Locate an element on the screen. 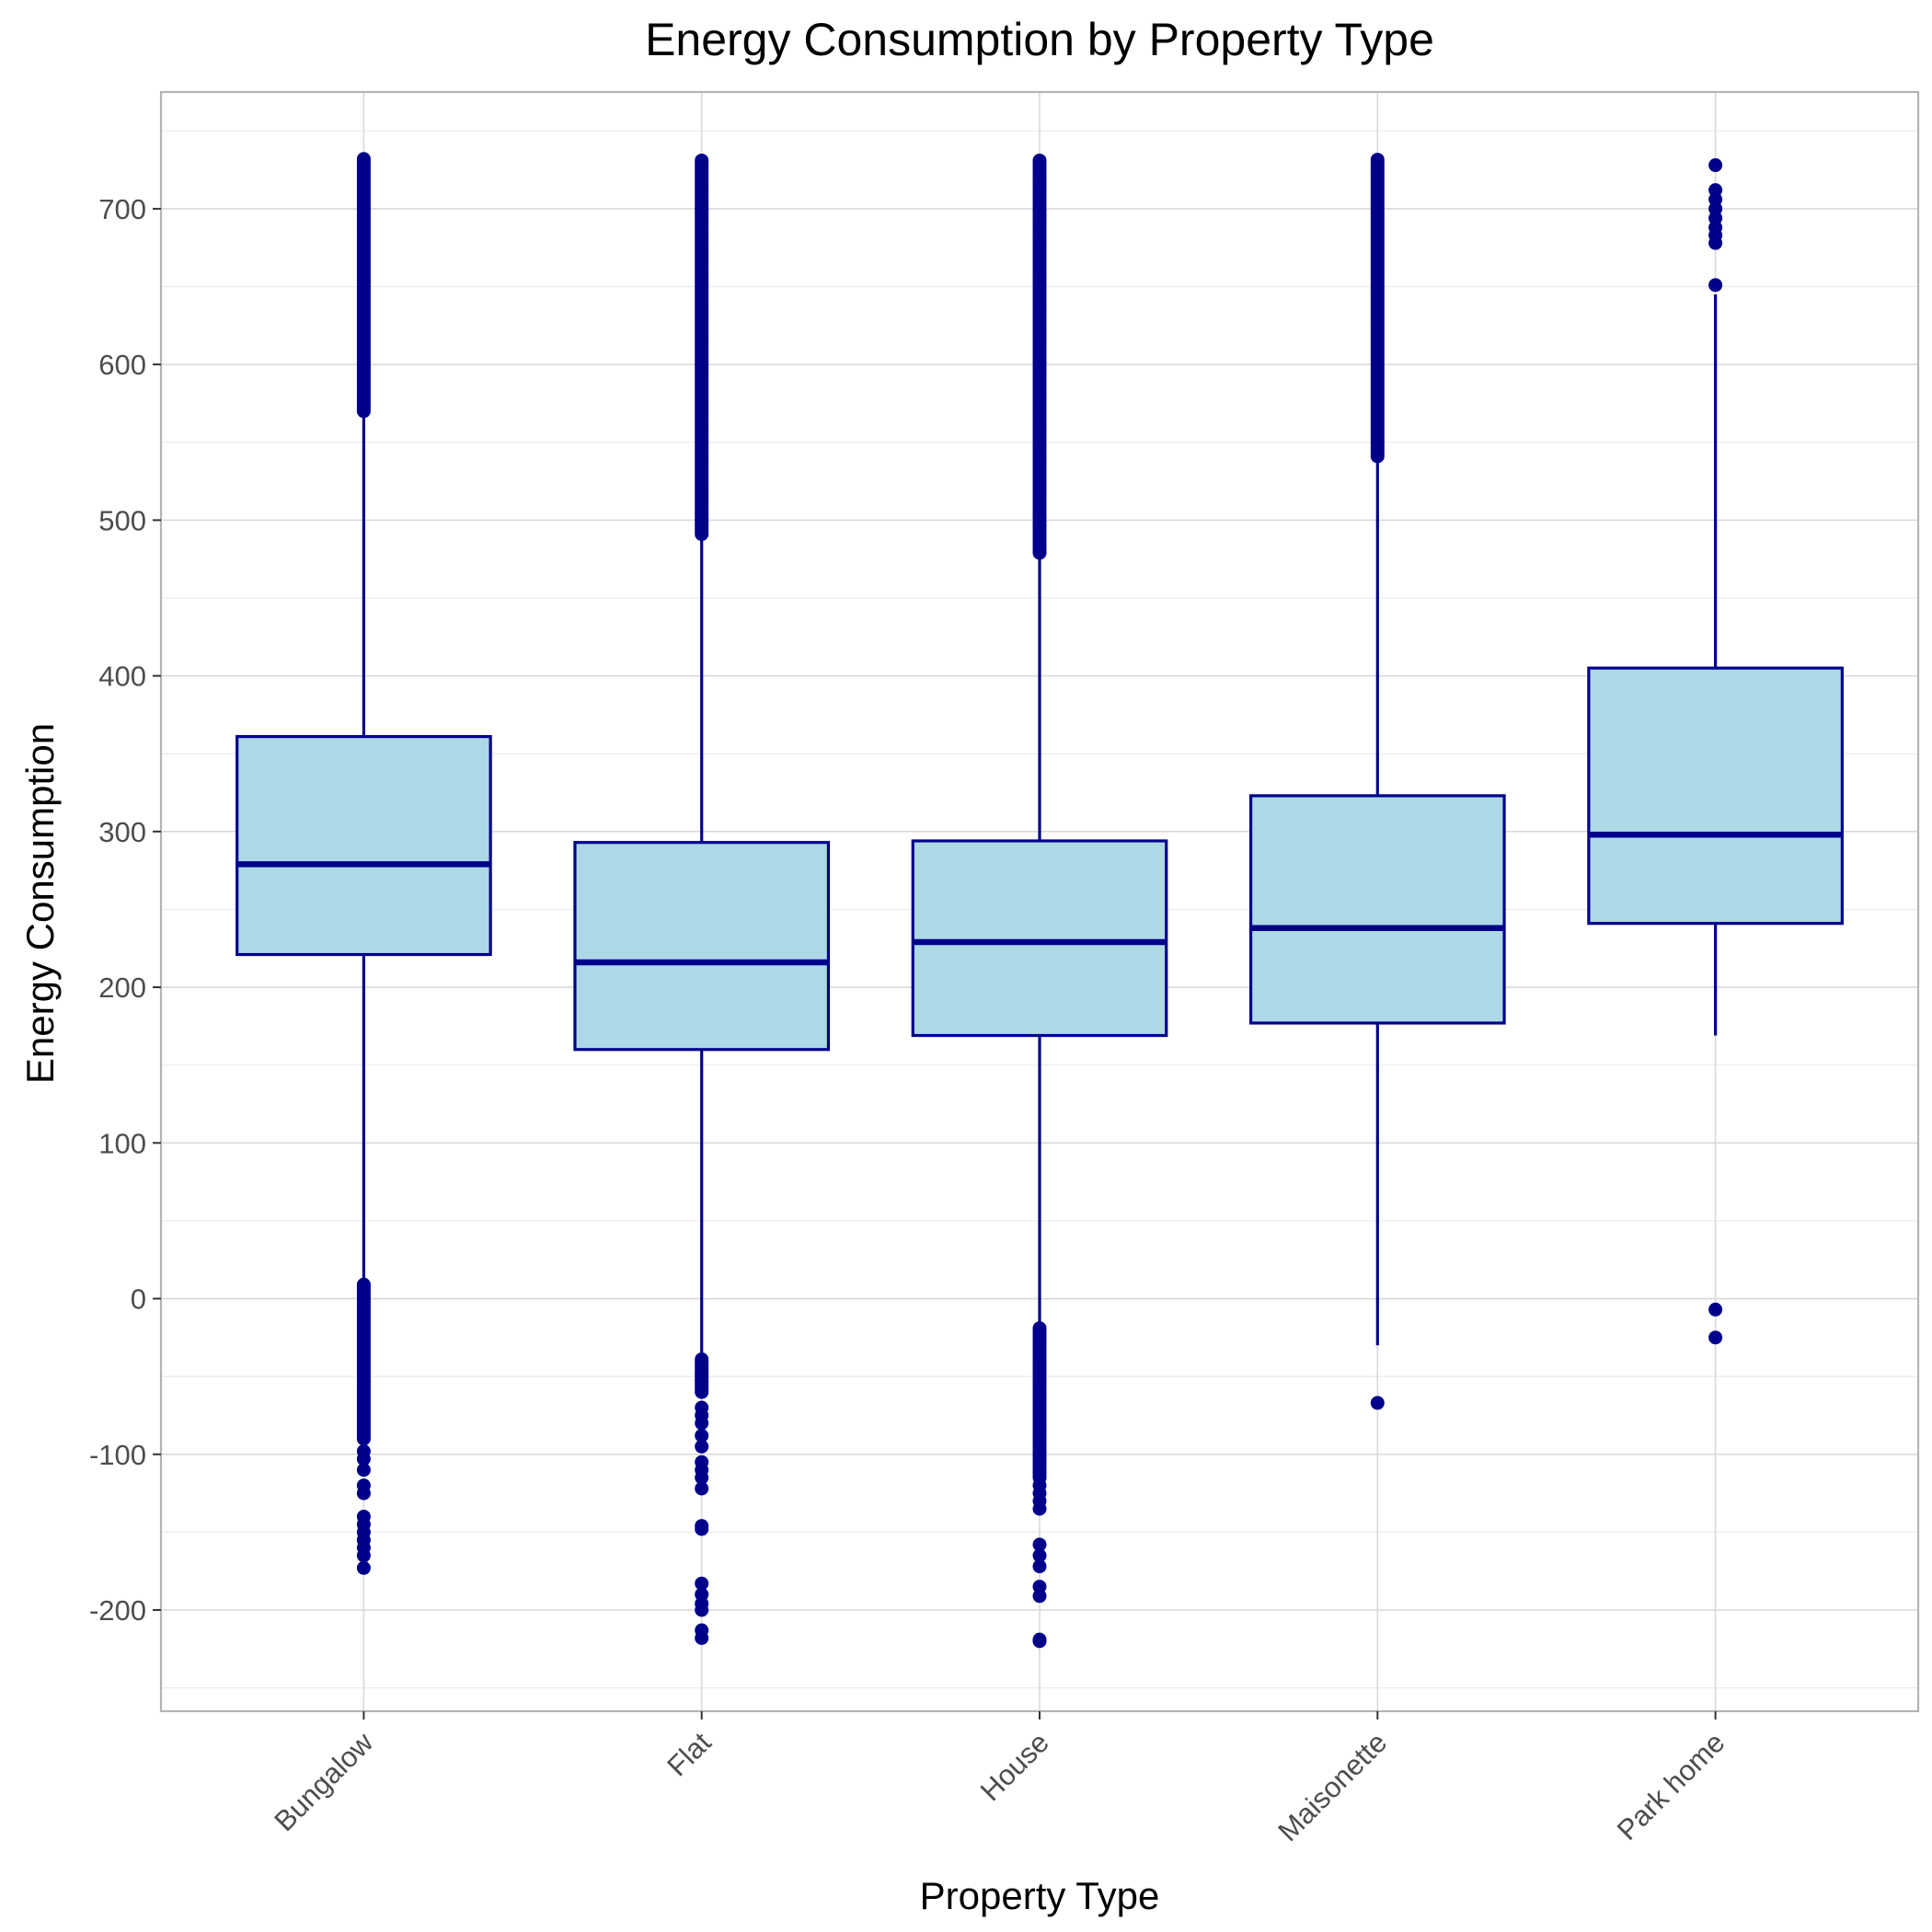  x-tick-label: House is located at coordinates (1014, 1766).